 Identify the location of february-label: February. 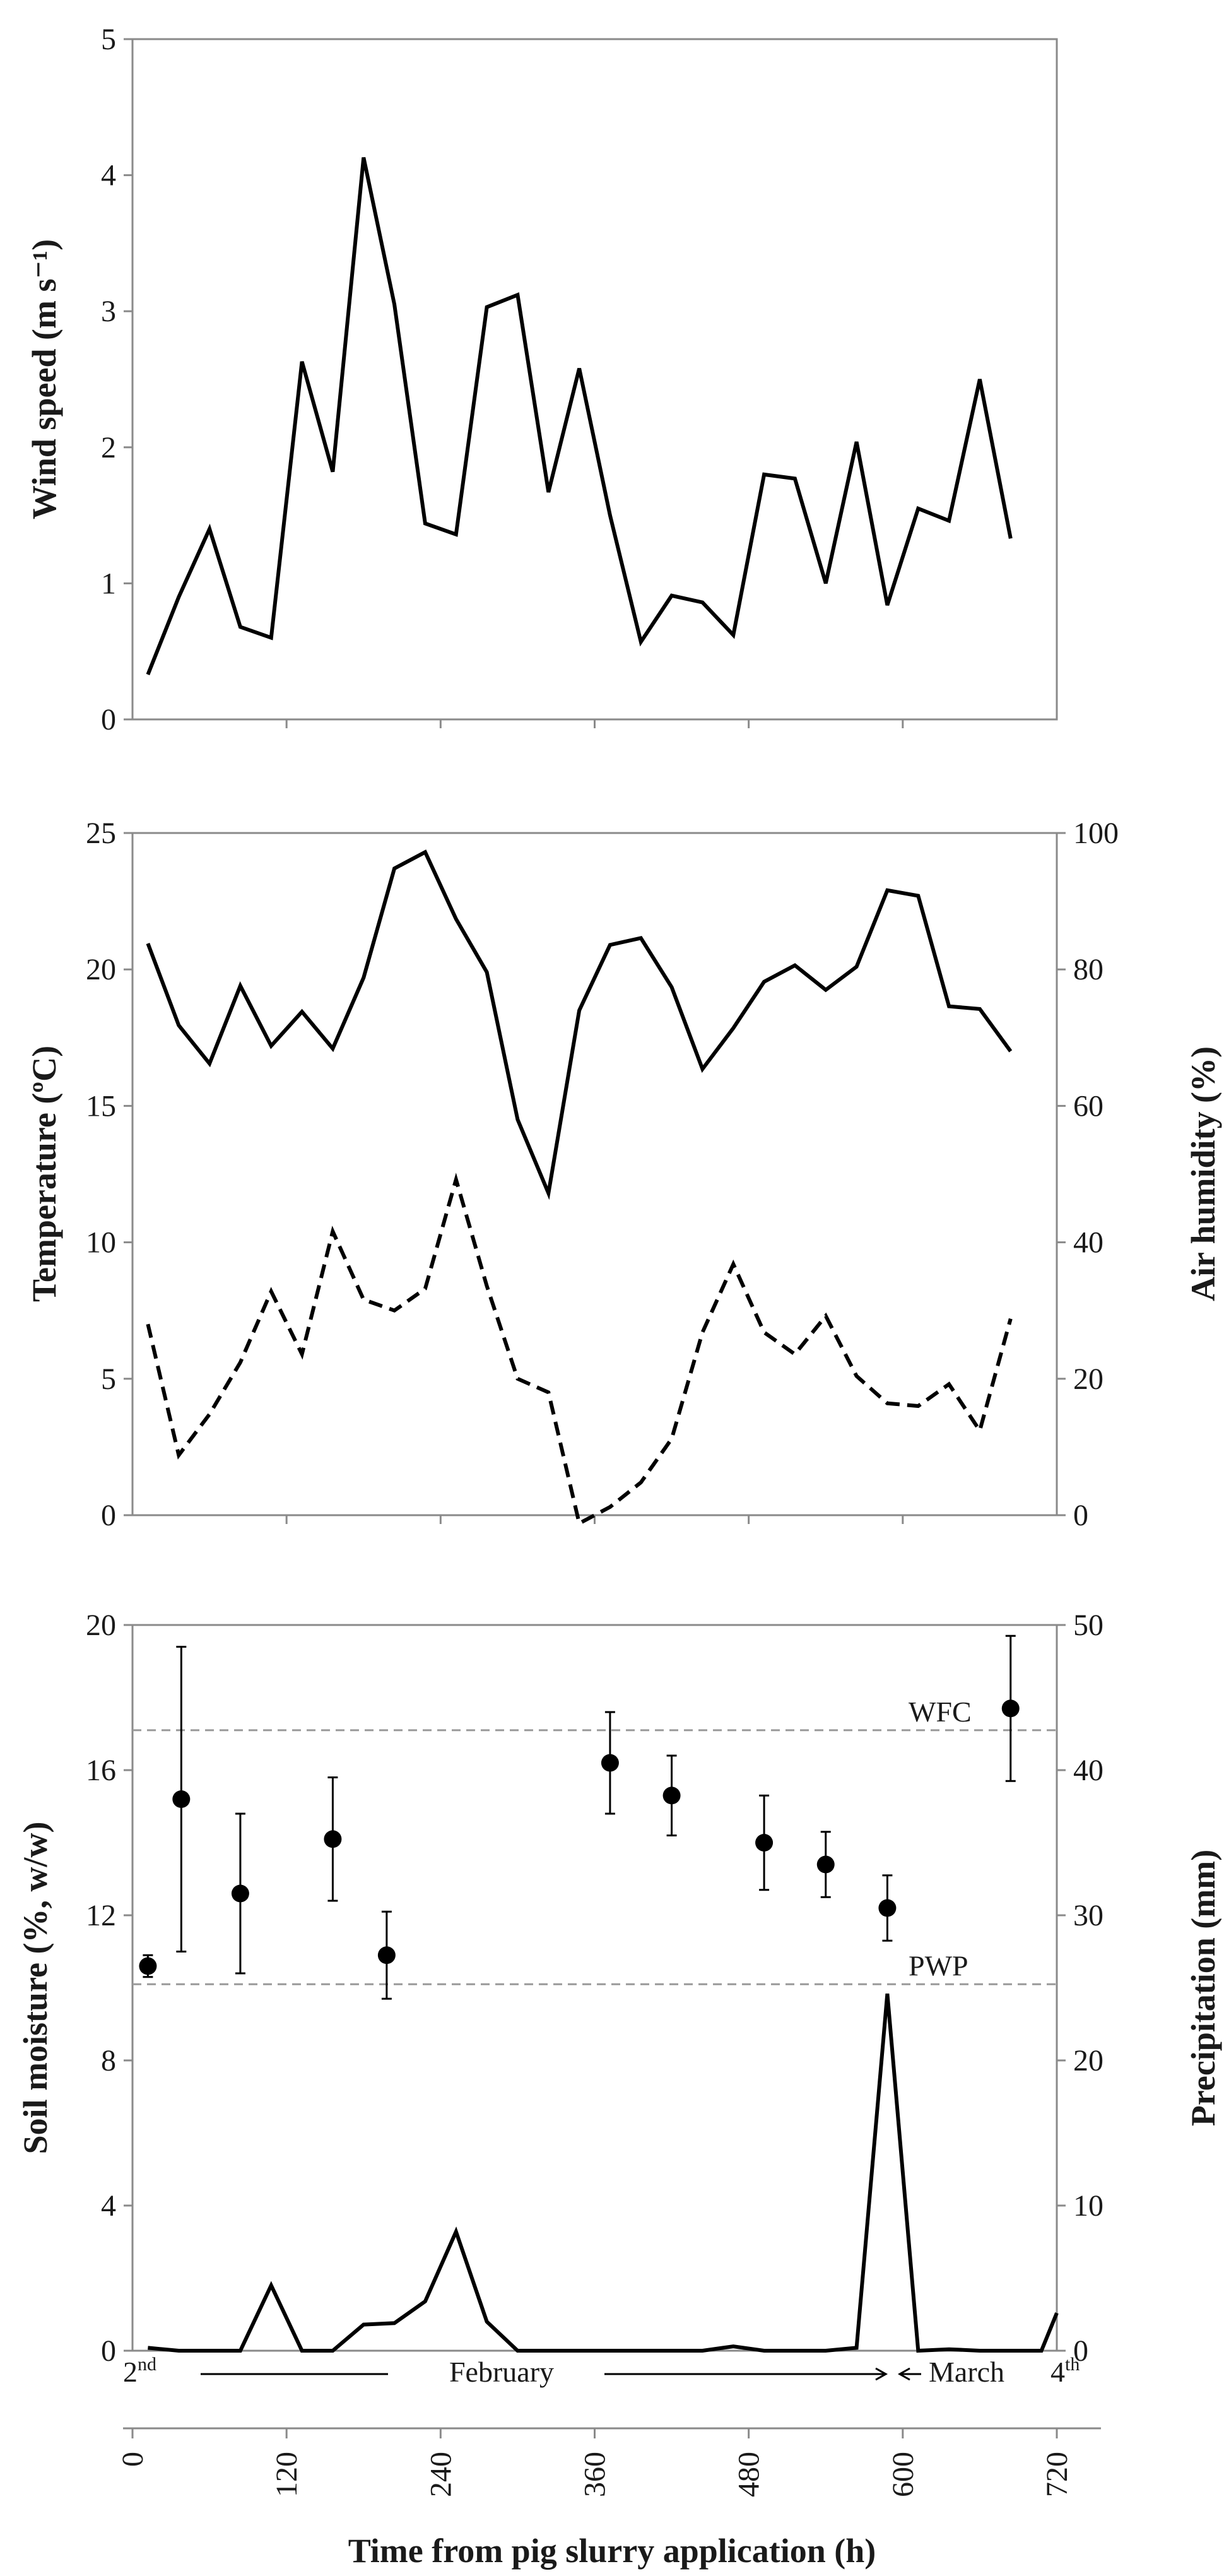
(501, 2372).